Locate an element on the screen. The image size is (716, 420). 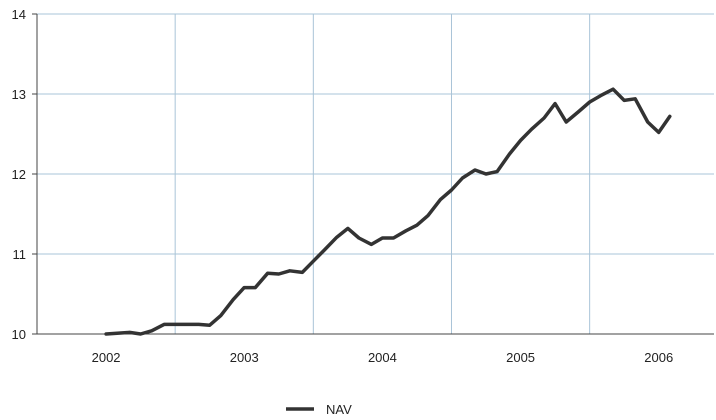
y-tick-label: 13 is located at coordinates (19, 94).